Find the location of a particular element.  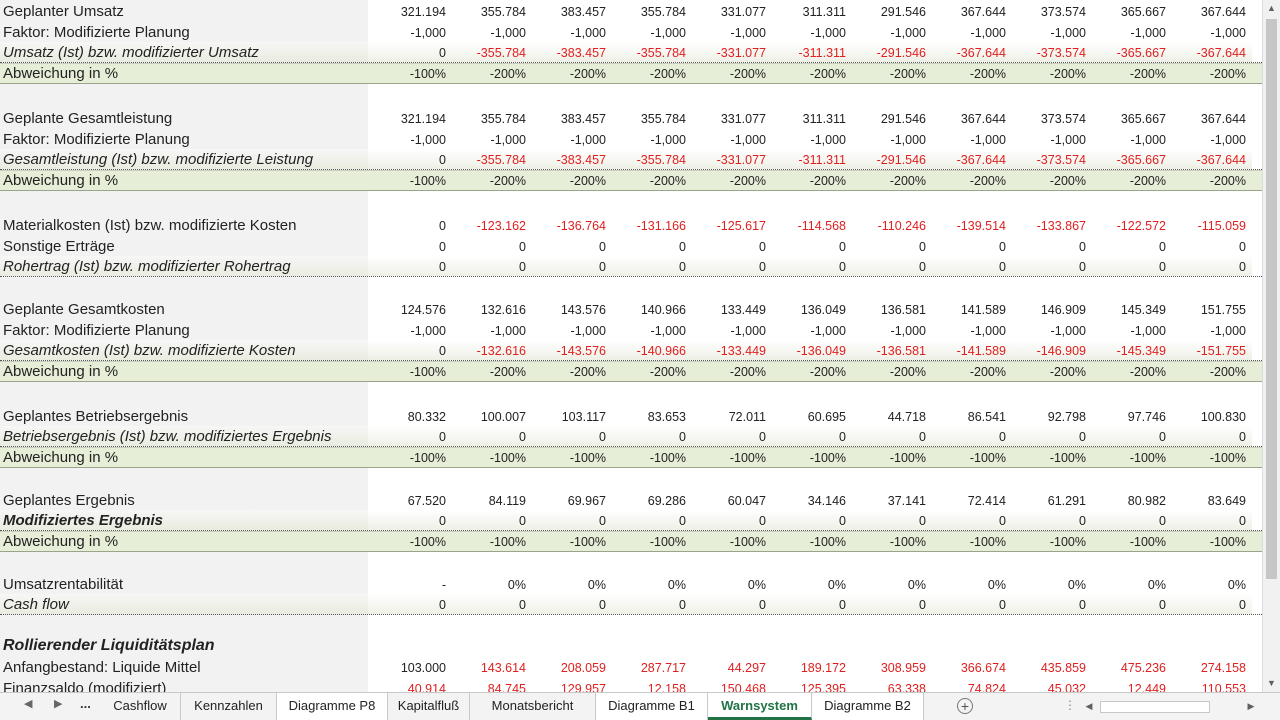

table-cell: -133.449 is located at coordinates (741, 351).